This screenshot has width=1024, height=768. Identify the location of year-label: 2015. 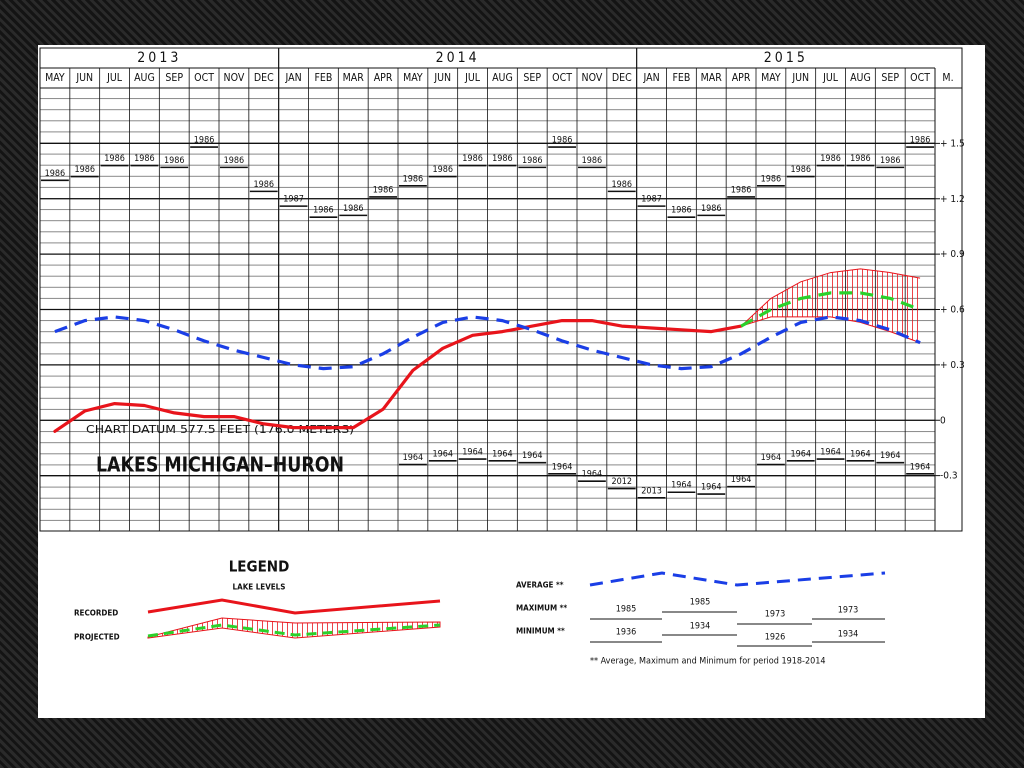
(786, 58).